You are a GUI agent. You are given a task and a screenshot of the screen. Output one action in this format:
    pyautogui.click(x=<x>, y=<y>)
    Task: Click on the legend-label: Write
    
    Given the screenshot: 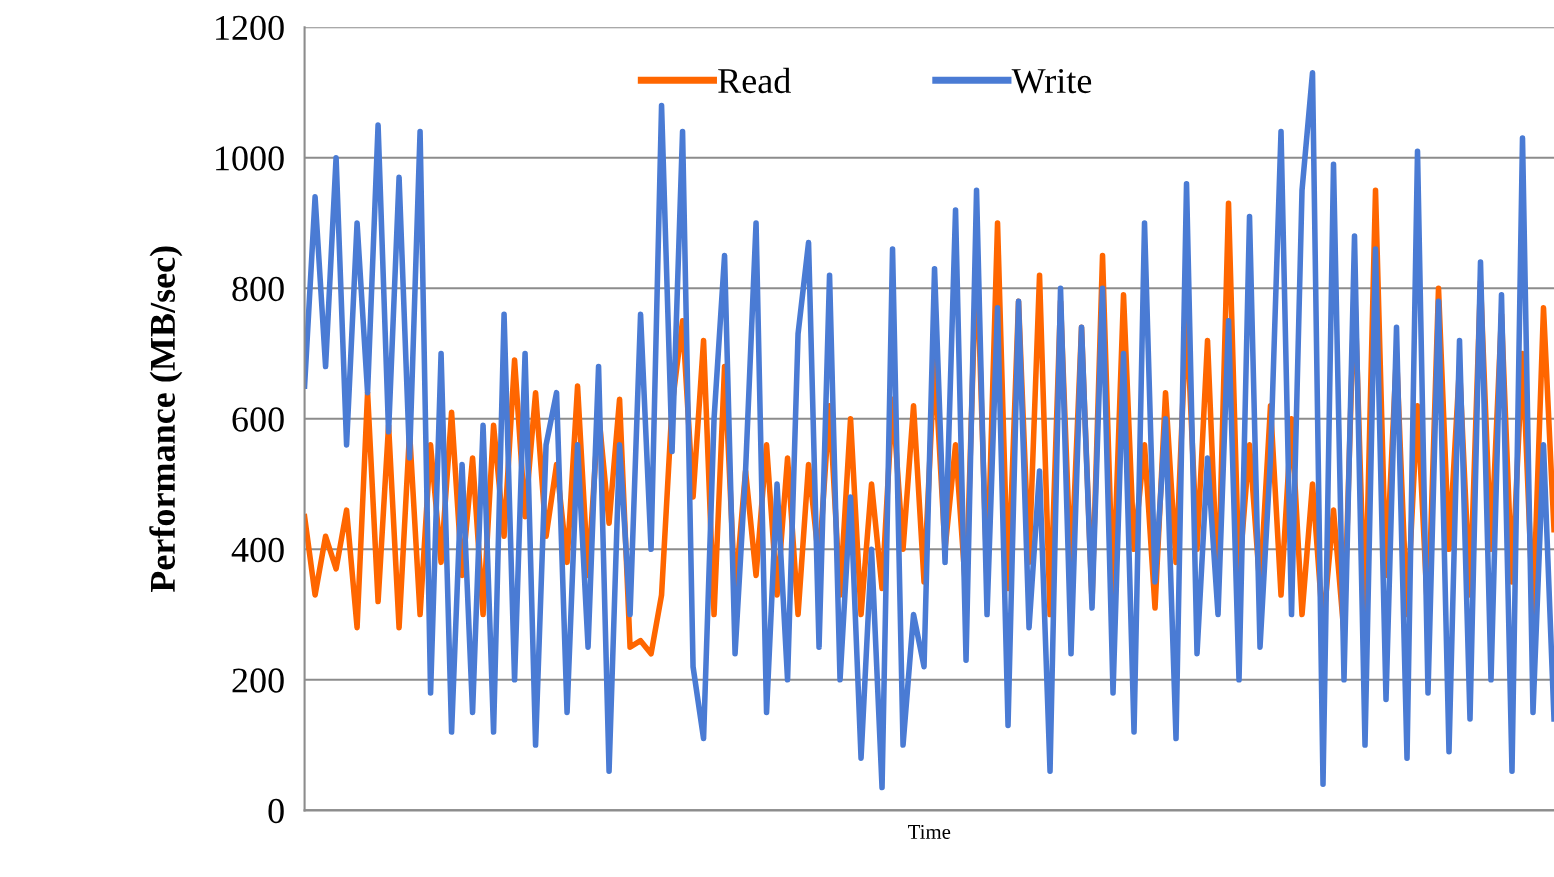 What is the action you would take?
    pyautogui.click(x=1051, y=81)
    